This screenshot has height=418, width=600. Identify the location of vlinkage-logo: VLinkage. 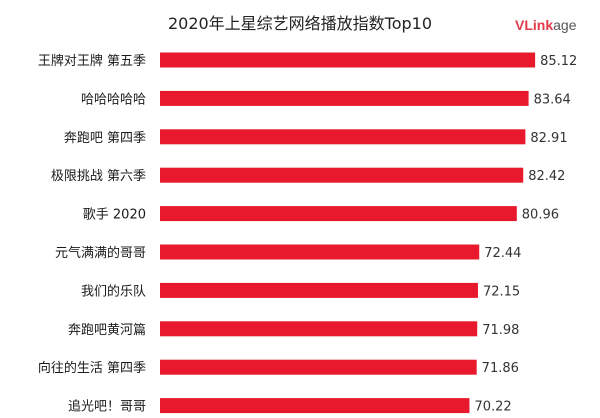
(545, 25).